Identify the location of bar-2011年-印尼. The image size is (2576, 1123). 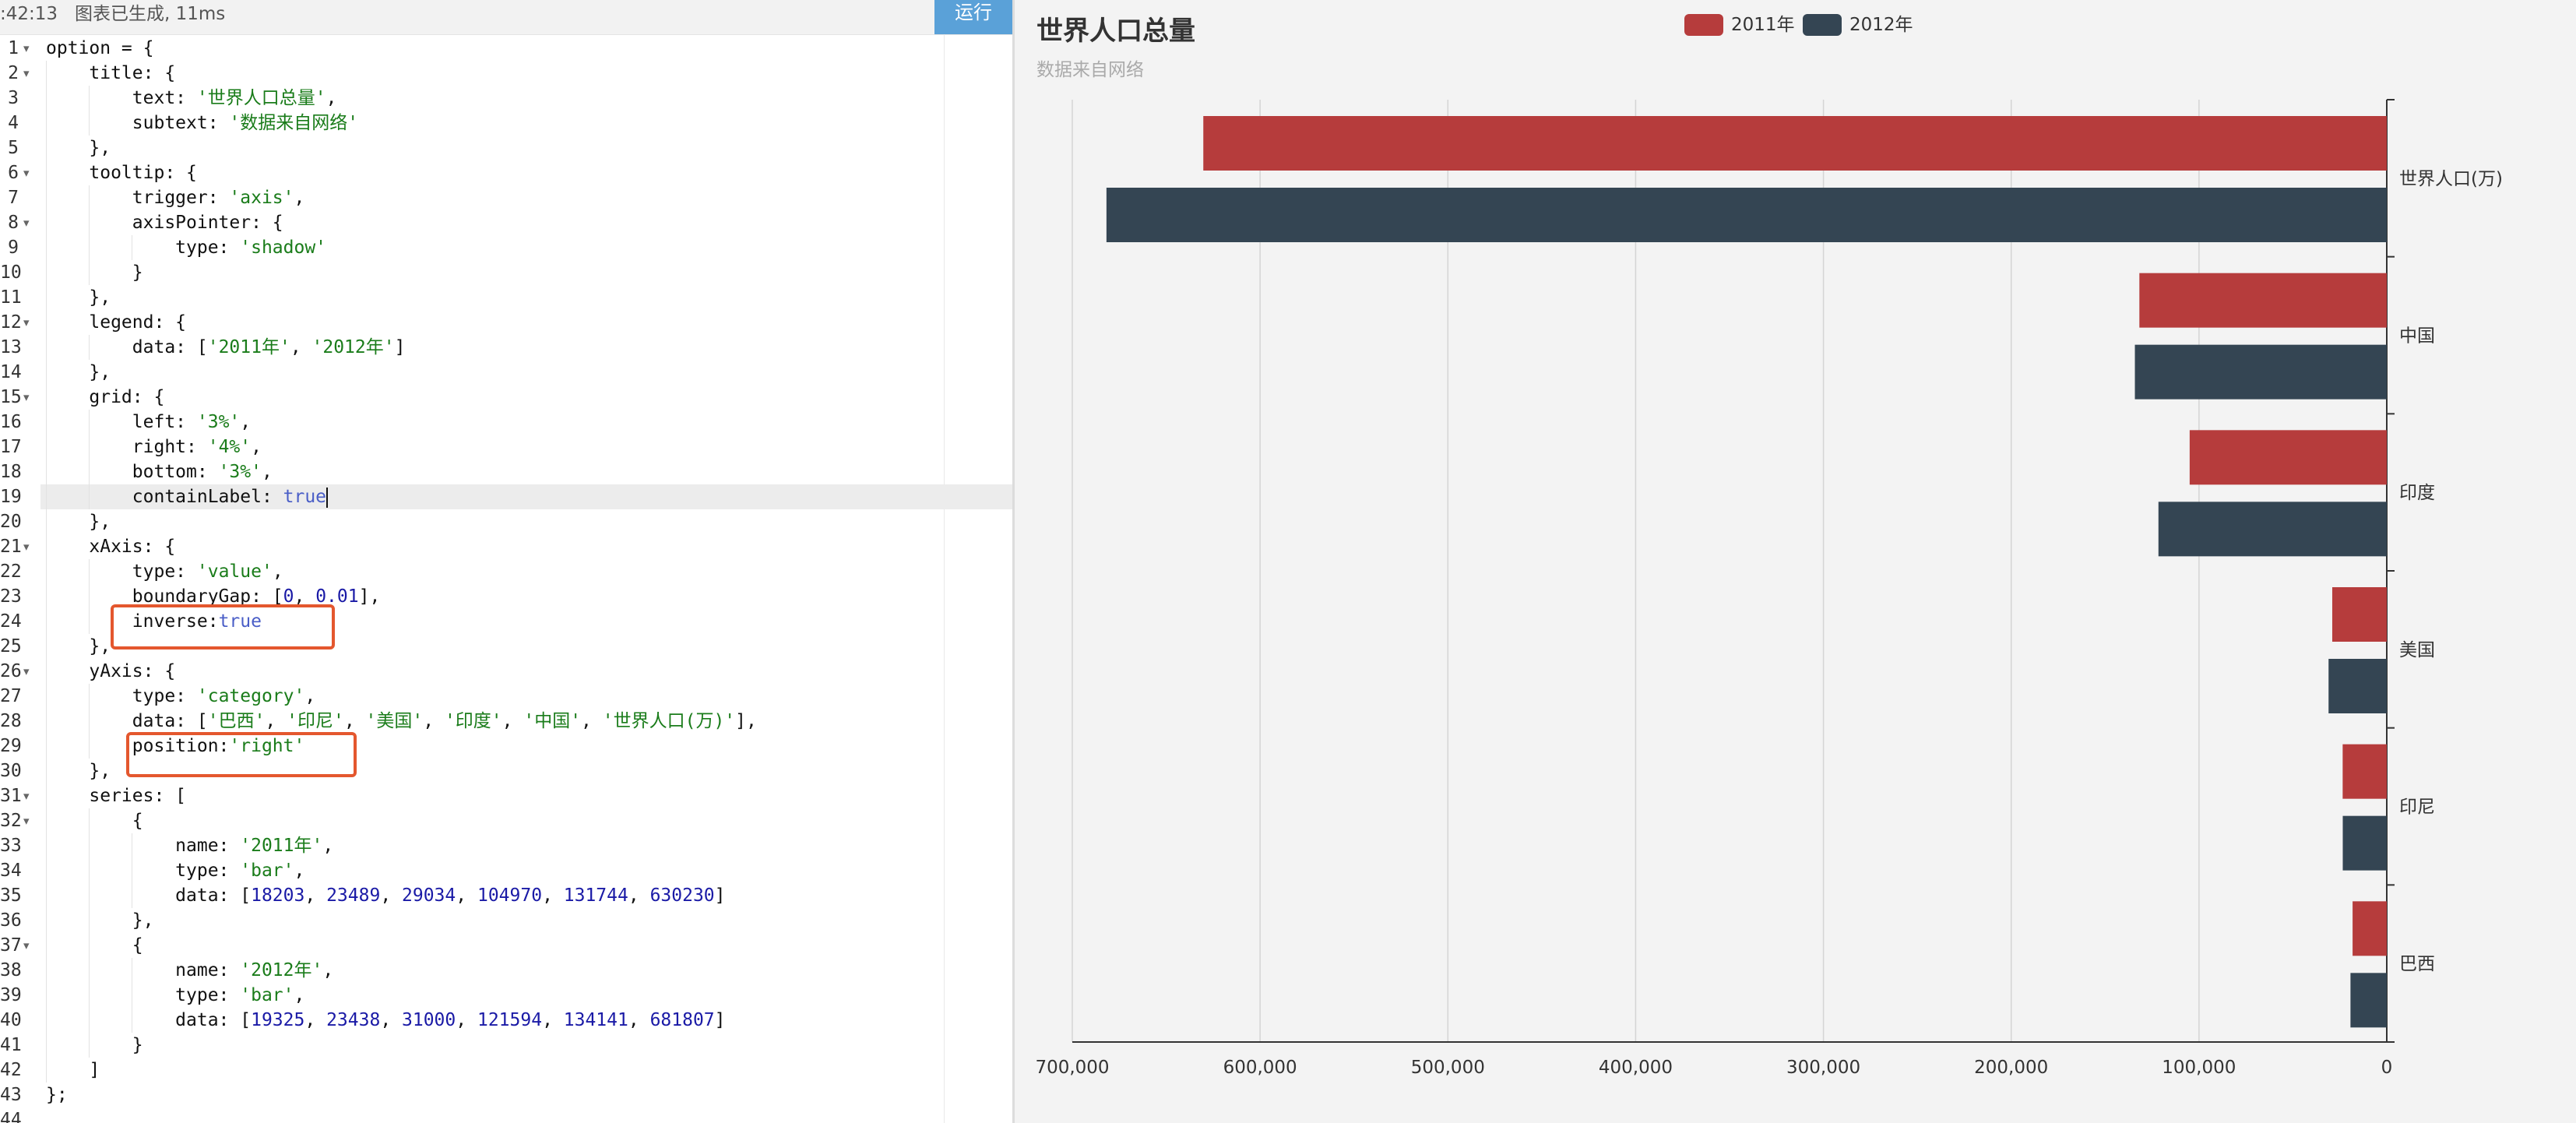
(2364, 771).